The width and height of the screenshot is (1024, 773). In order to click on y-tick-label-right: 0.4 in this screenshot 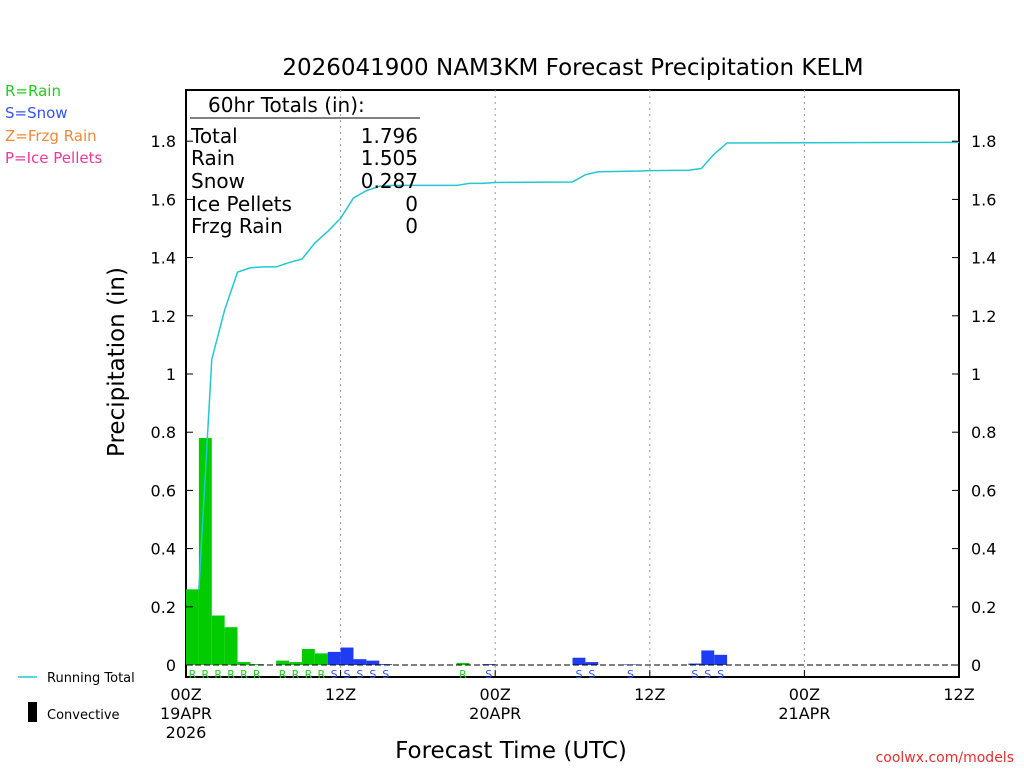, I will do `click(983, 549)`.